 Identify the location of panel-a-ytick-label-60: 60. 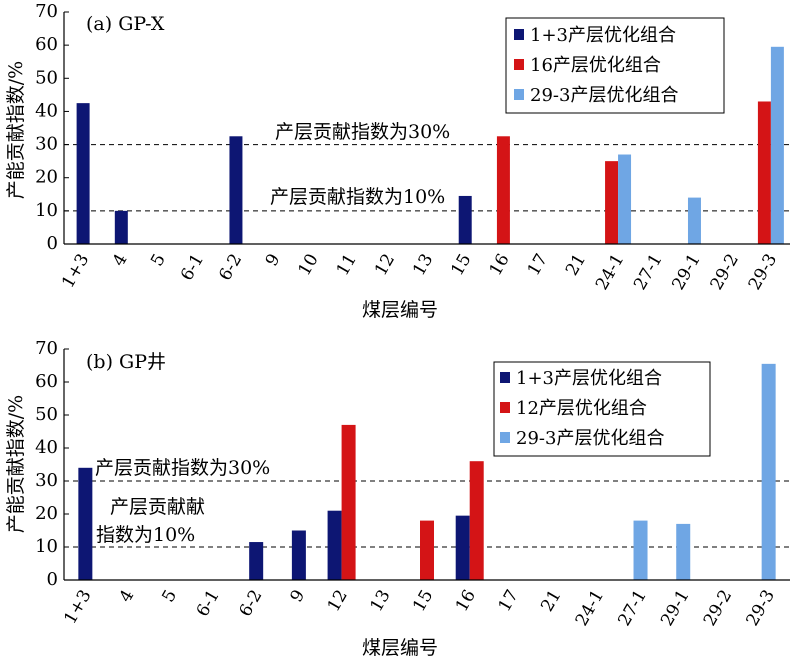
(46, 44).